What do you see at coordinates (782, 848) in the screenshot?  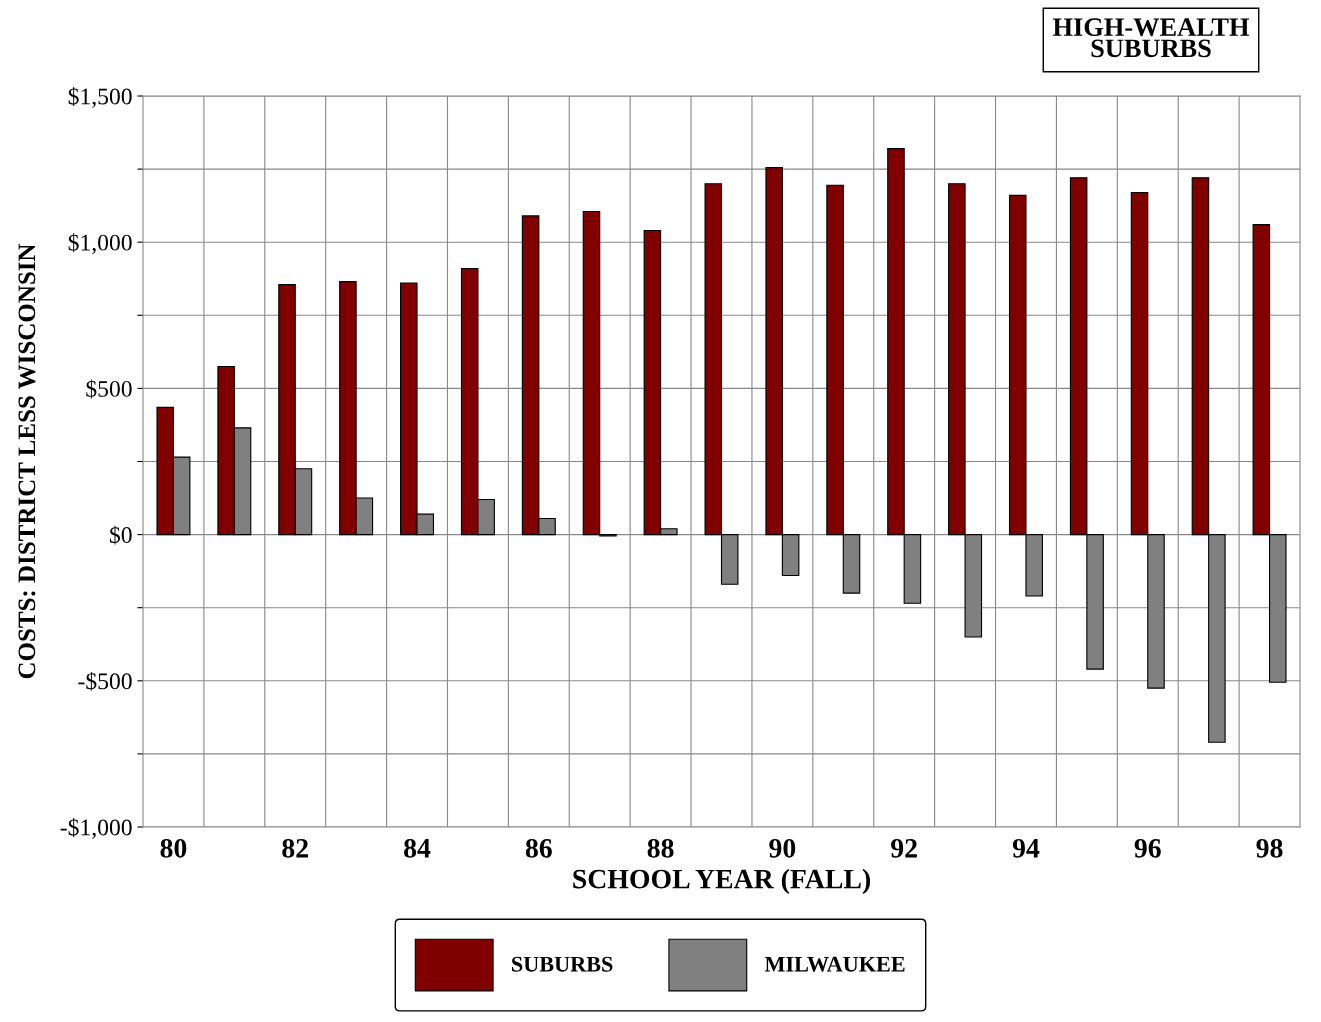 I see `x-tick-label: 90` at bounding box center [782, 848].